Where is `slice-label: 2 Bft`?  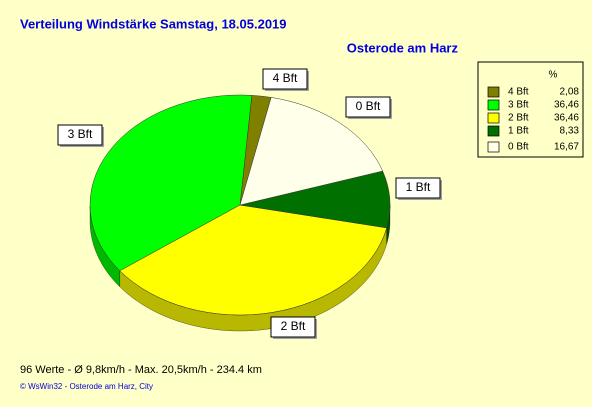 slice-label: 2 Bft is located at coordinates (293, 326).